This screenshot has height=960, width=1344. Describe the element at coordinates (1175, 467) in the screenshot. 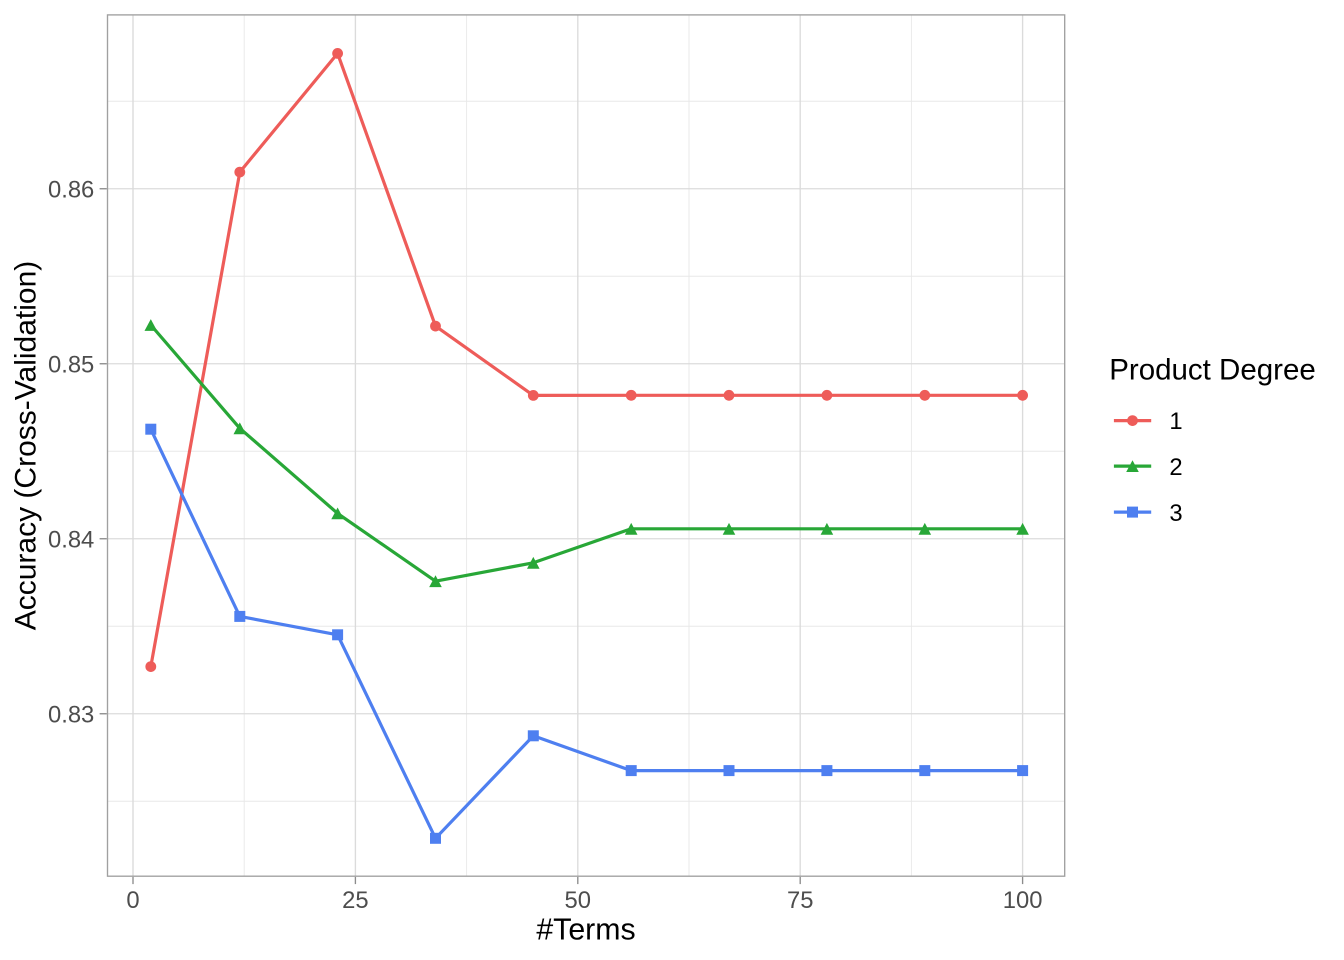

I see `svg-text: 2` at that location.